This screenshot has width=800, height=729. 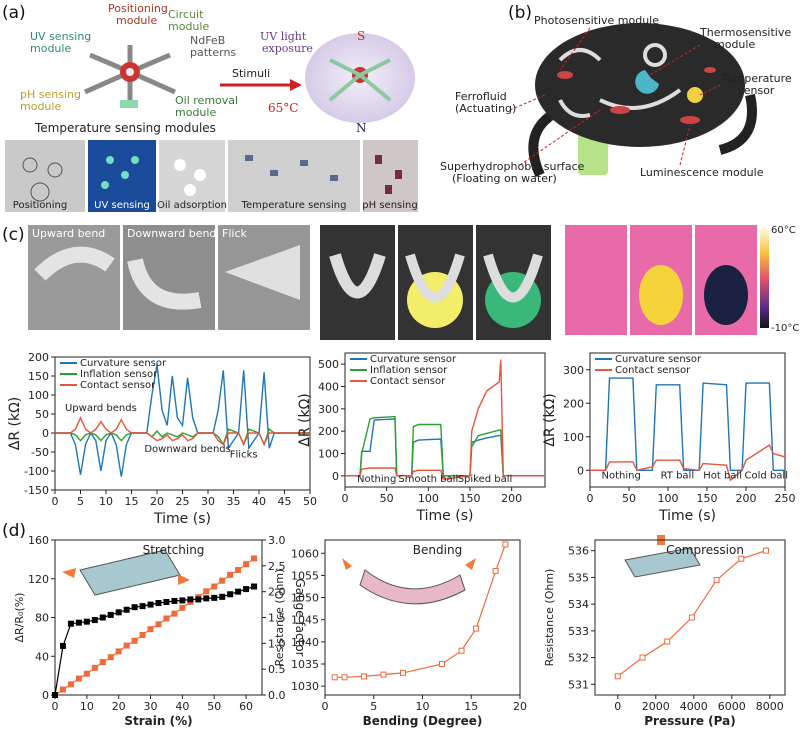 What do you see at coordinates (305, 642) in the screenshot?
I see `y-tick-label: 1040` at bounding box center [305, 642].